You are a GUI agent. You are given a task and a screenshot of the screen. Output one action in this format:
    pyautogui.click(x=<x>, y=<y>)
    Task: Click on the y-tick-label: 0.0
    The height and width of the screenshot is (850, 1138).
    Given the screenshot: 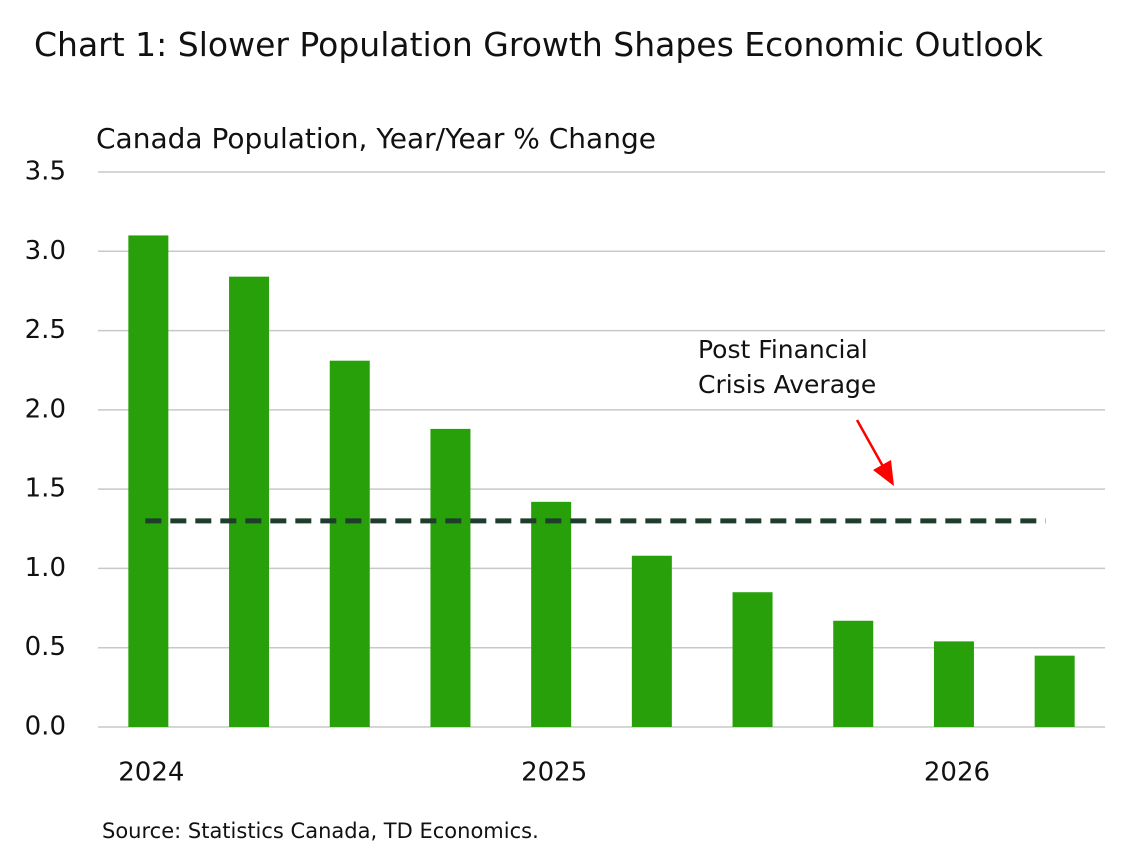 What is the action you would take?
    pyautogui.click(x=45, y=727)
    